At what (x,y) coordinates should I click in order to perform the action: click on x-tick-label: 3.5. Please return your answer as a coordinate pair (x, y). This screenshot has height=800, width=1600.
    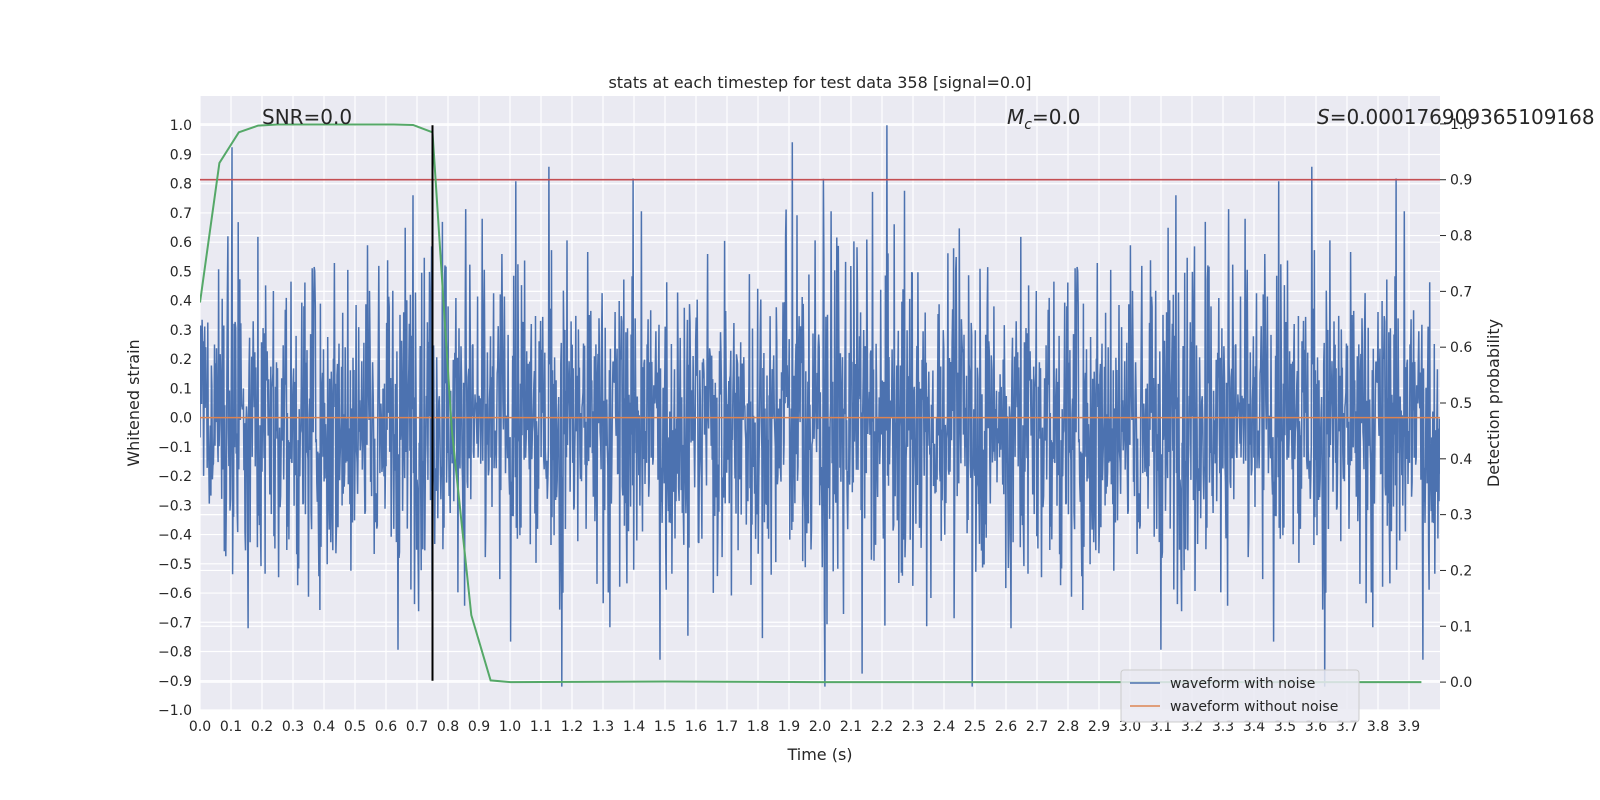
    Looking at the image, I should click on (1285, 727).